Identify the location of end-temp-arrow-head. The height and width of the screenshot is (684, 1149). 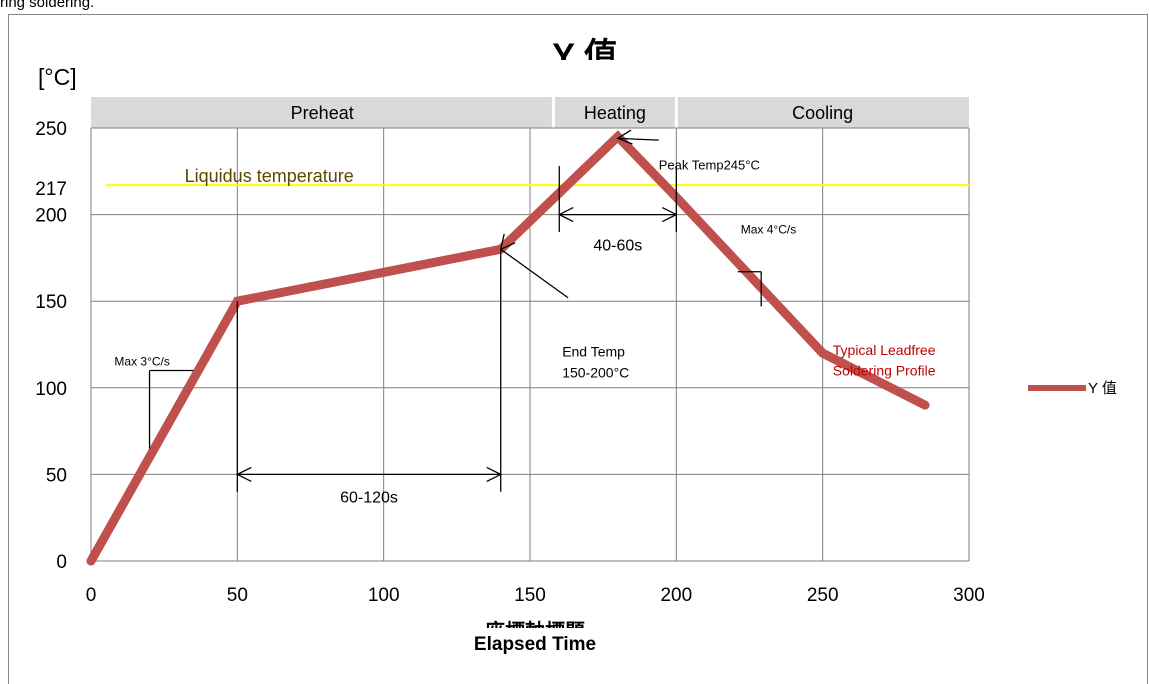
(507, 242).